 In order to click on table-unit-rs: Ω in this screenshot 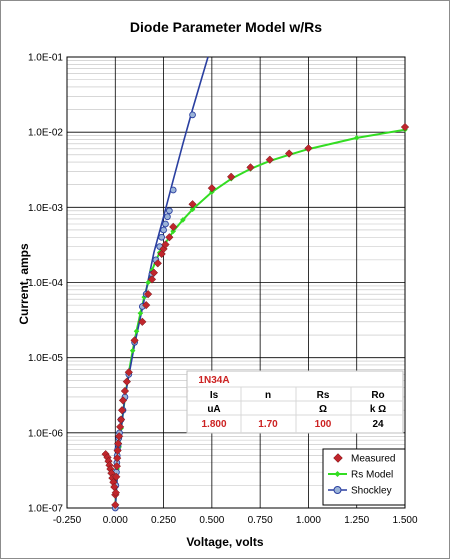, I will do `click(323, 409)`.